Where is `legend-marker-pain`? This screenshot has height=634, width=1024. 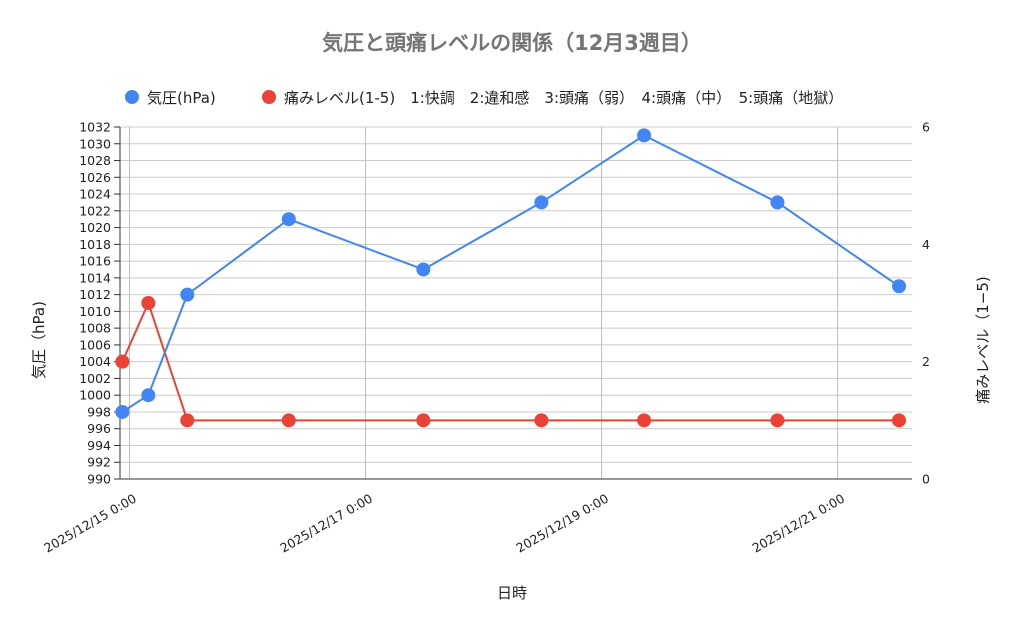 legend-marker-pain is located at coordinates (269, 97).